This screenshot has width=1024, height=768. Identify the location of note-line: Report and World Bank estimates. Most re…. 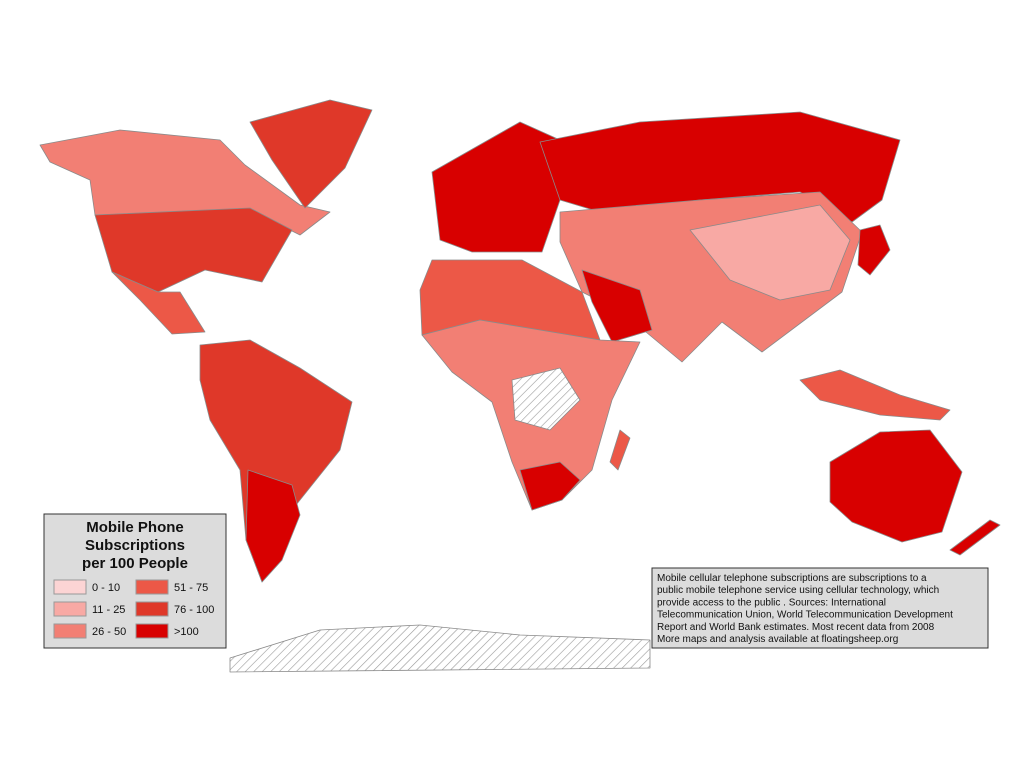
(796, 627).